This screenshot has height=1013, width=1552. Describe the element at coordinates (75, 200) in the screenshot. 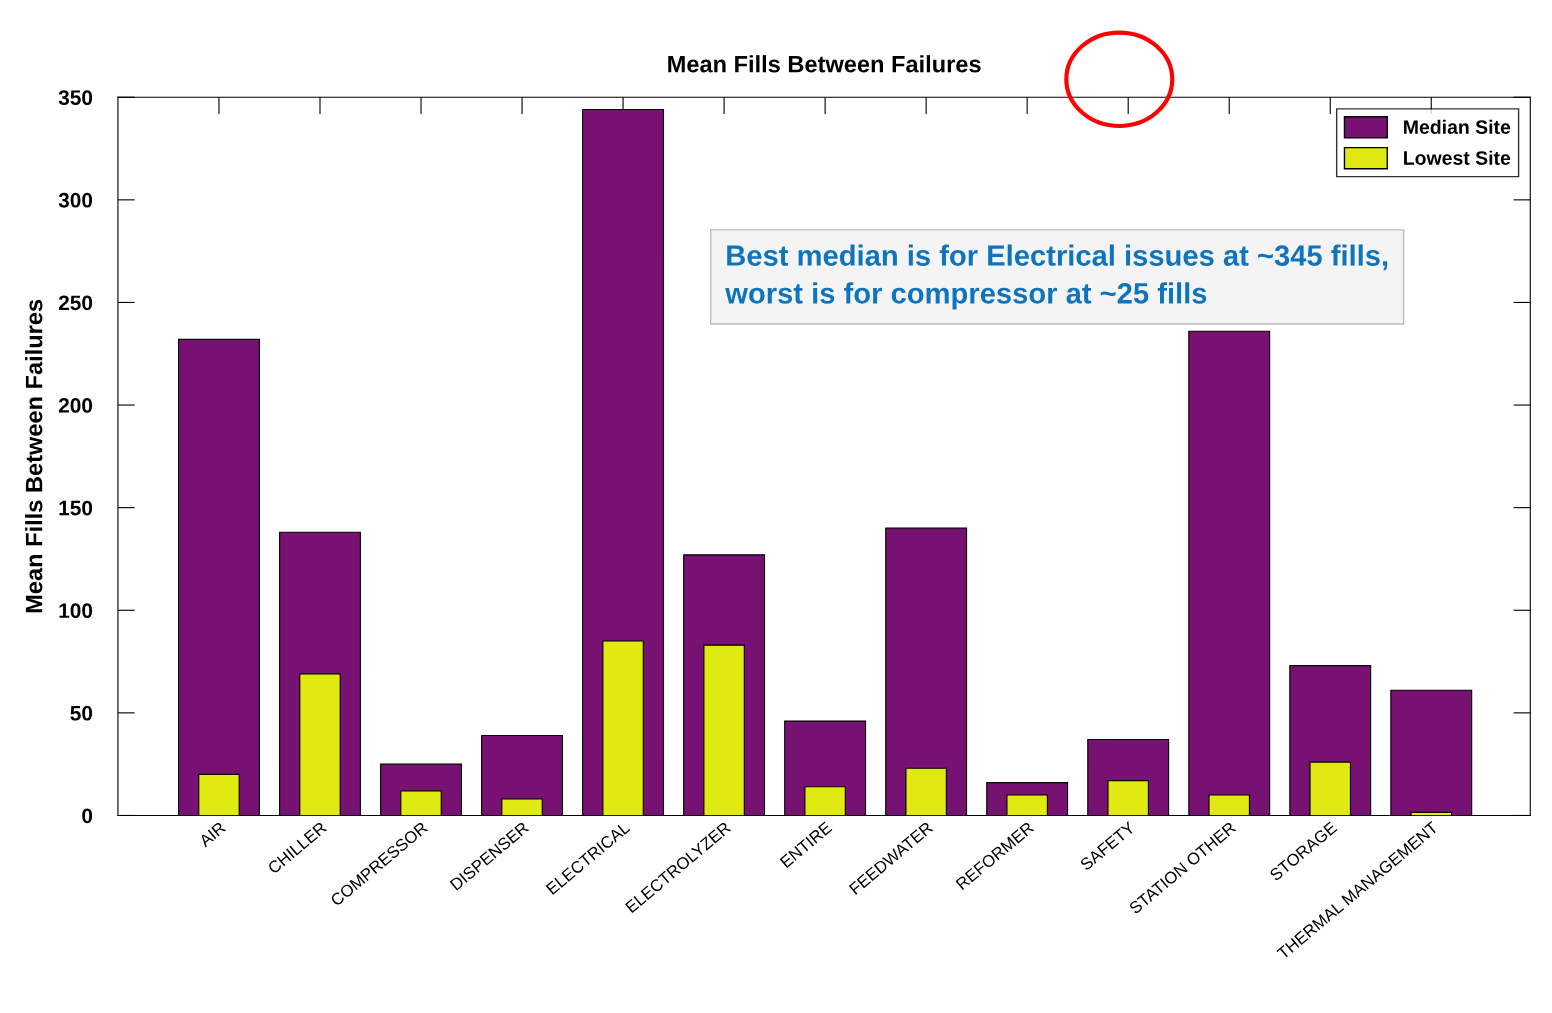

I see `y-tick-label: 300` at that location.